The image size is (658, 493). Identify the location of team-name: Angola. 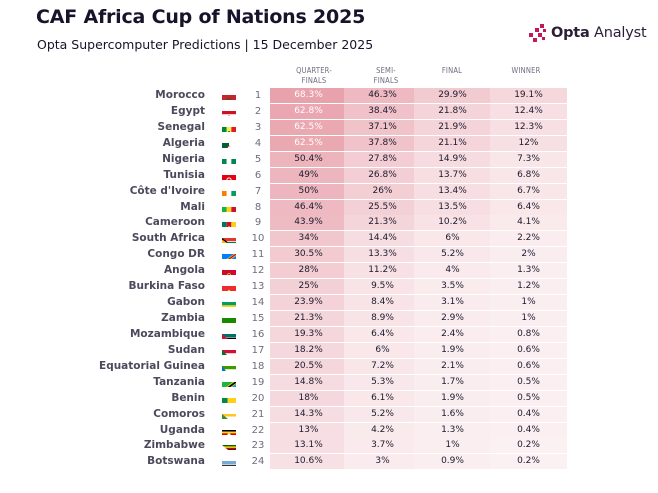
(184, 270).